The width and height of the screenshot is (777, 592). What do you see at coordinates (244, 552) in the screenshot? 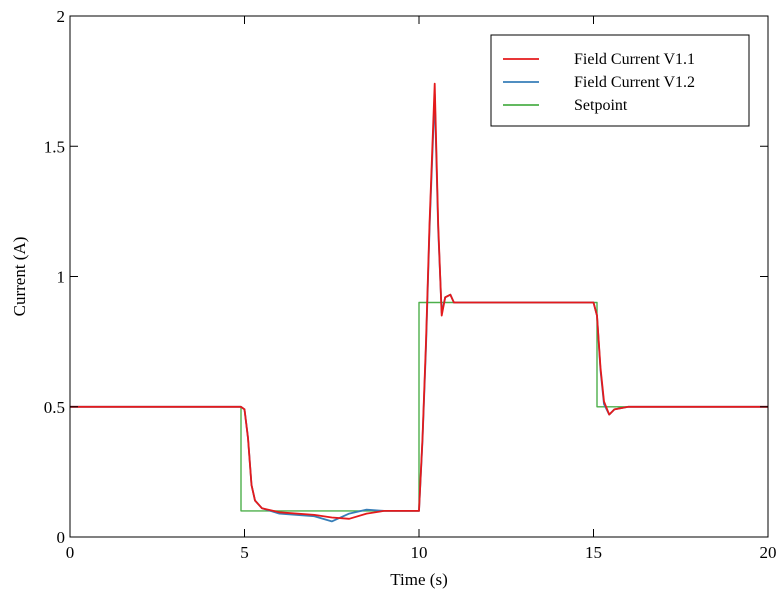
I see `x-tick-label: 5` at bounding box center [244, 552].